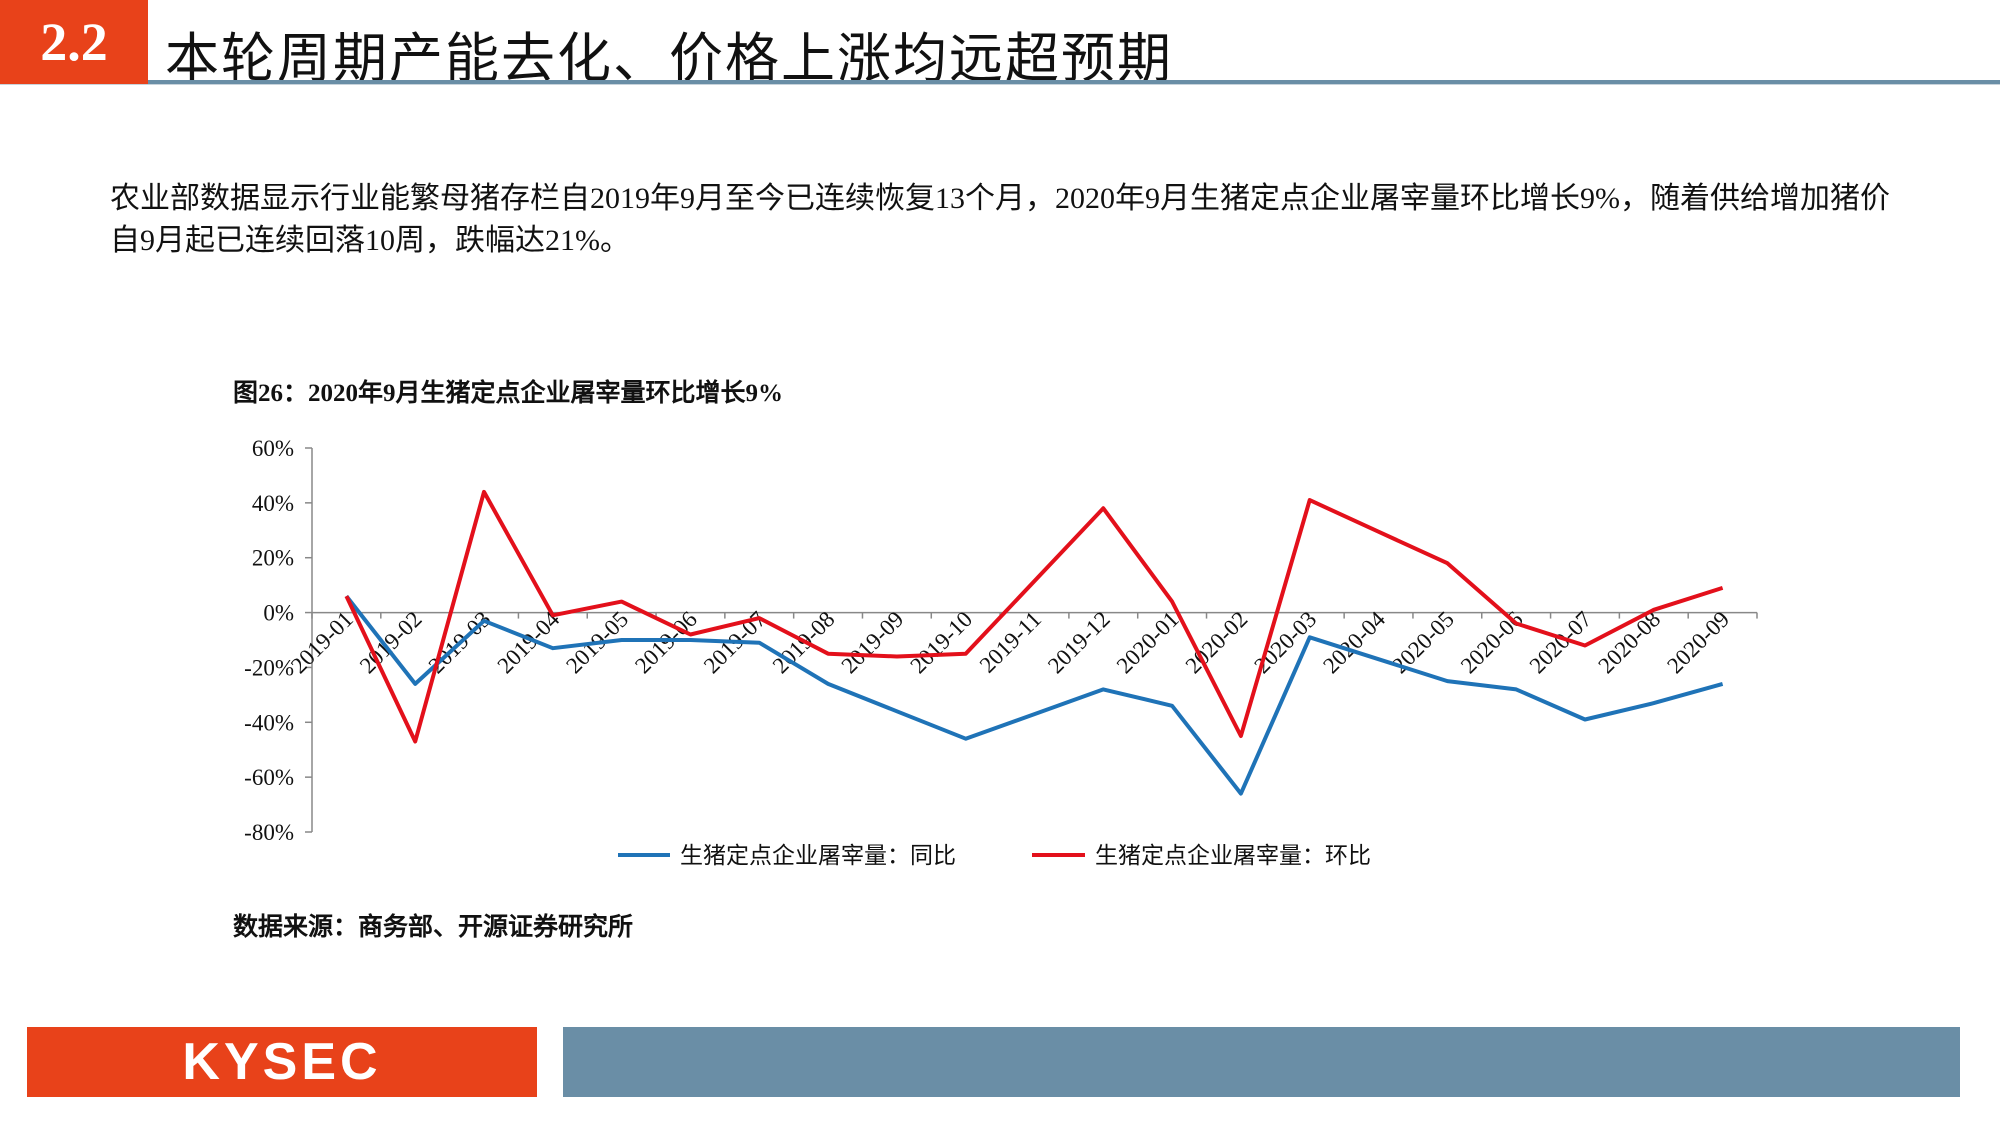  Describe the element at coordinates (1074, 82) in the screenshot. I see `header-divider` at that location.